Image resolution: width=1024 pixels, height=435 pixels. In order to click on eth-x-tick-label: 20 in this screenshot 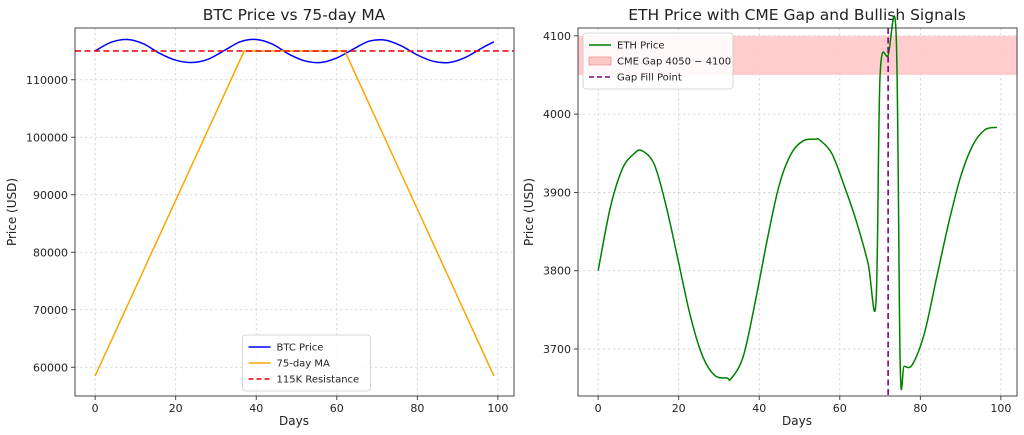, I will do `click(679, 408)`.